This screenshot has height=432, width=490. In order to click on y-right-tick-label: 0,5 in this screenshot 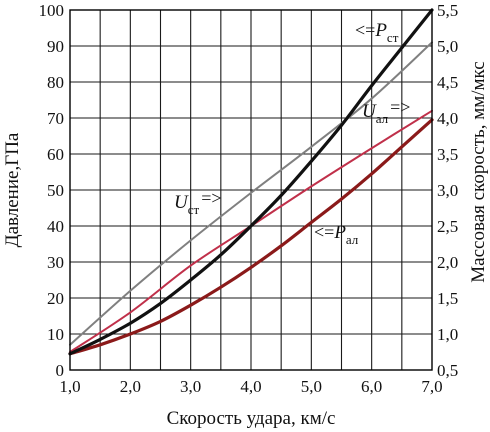, I will do `click(447, 370)`.